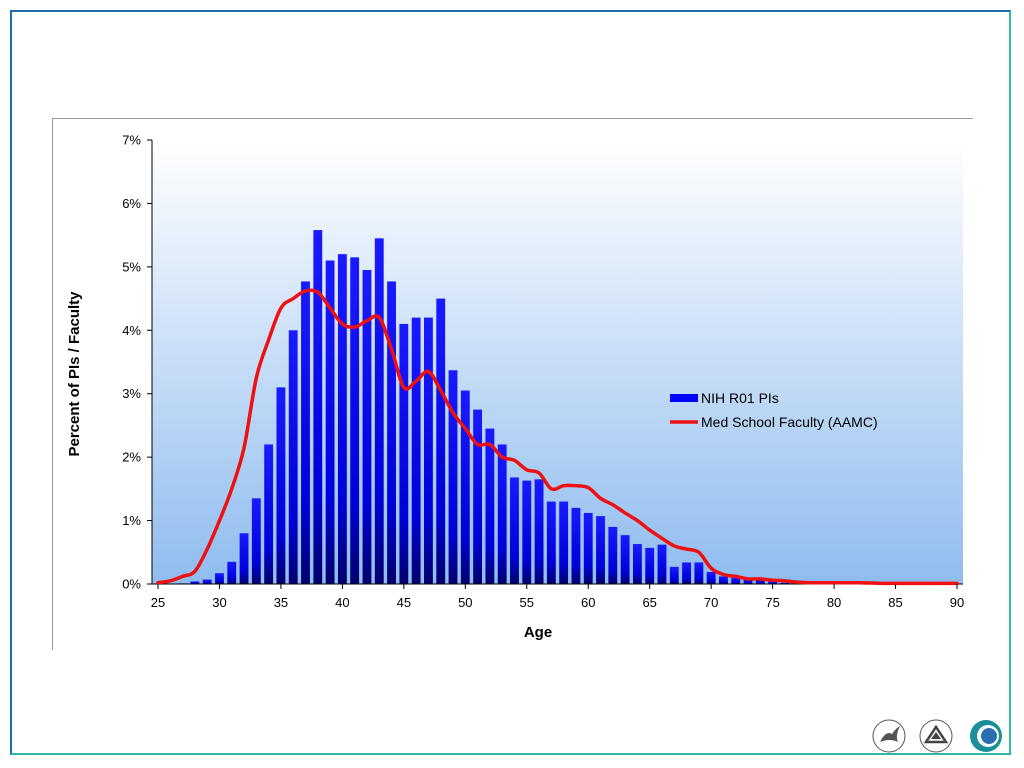 This screenshot has width=1024, height=768. Describe the element at coordinates (740, 398) in the screenshot. I see `legend-label-bars: NIH R01 PIs` at that location.